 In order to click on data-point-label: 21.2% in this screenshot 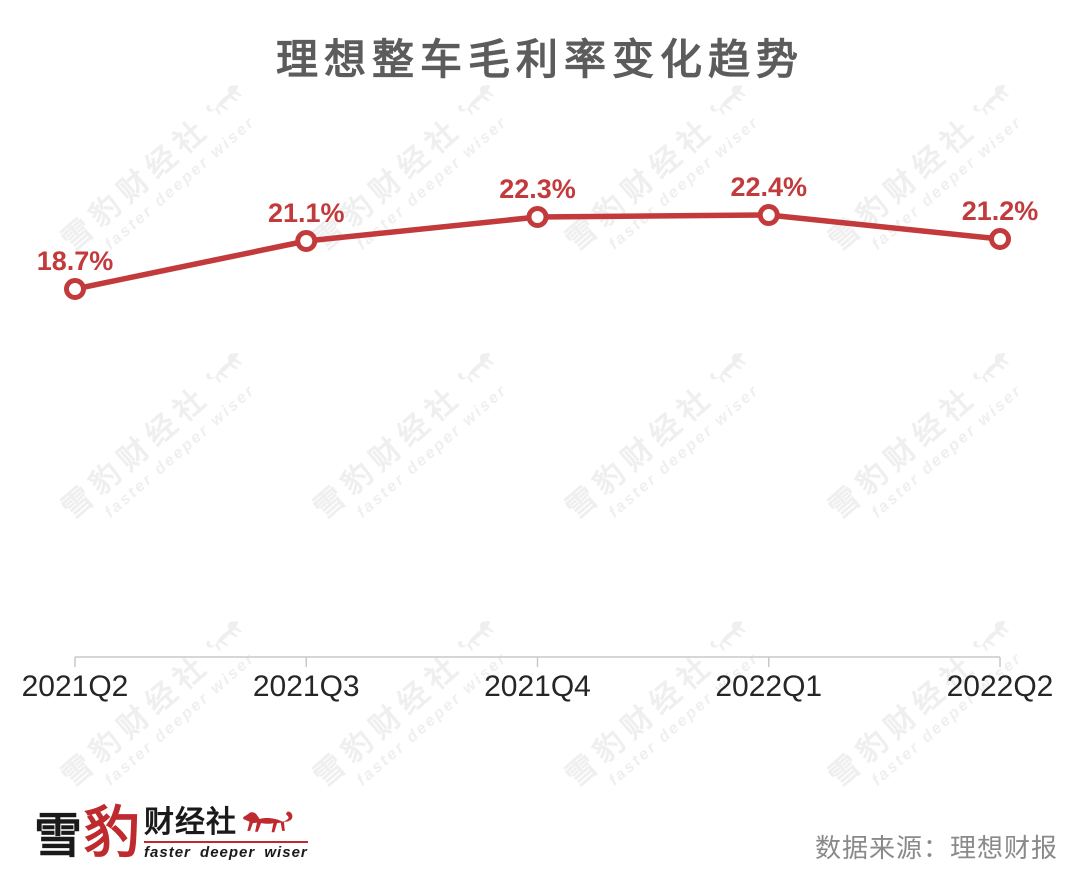, I will do `click(1000, 211)`.